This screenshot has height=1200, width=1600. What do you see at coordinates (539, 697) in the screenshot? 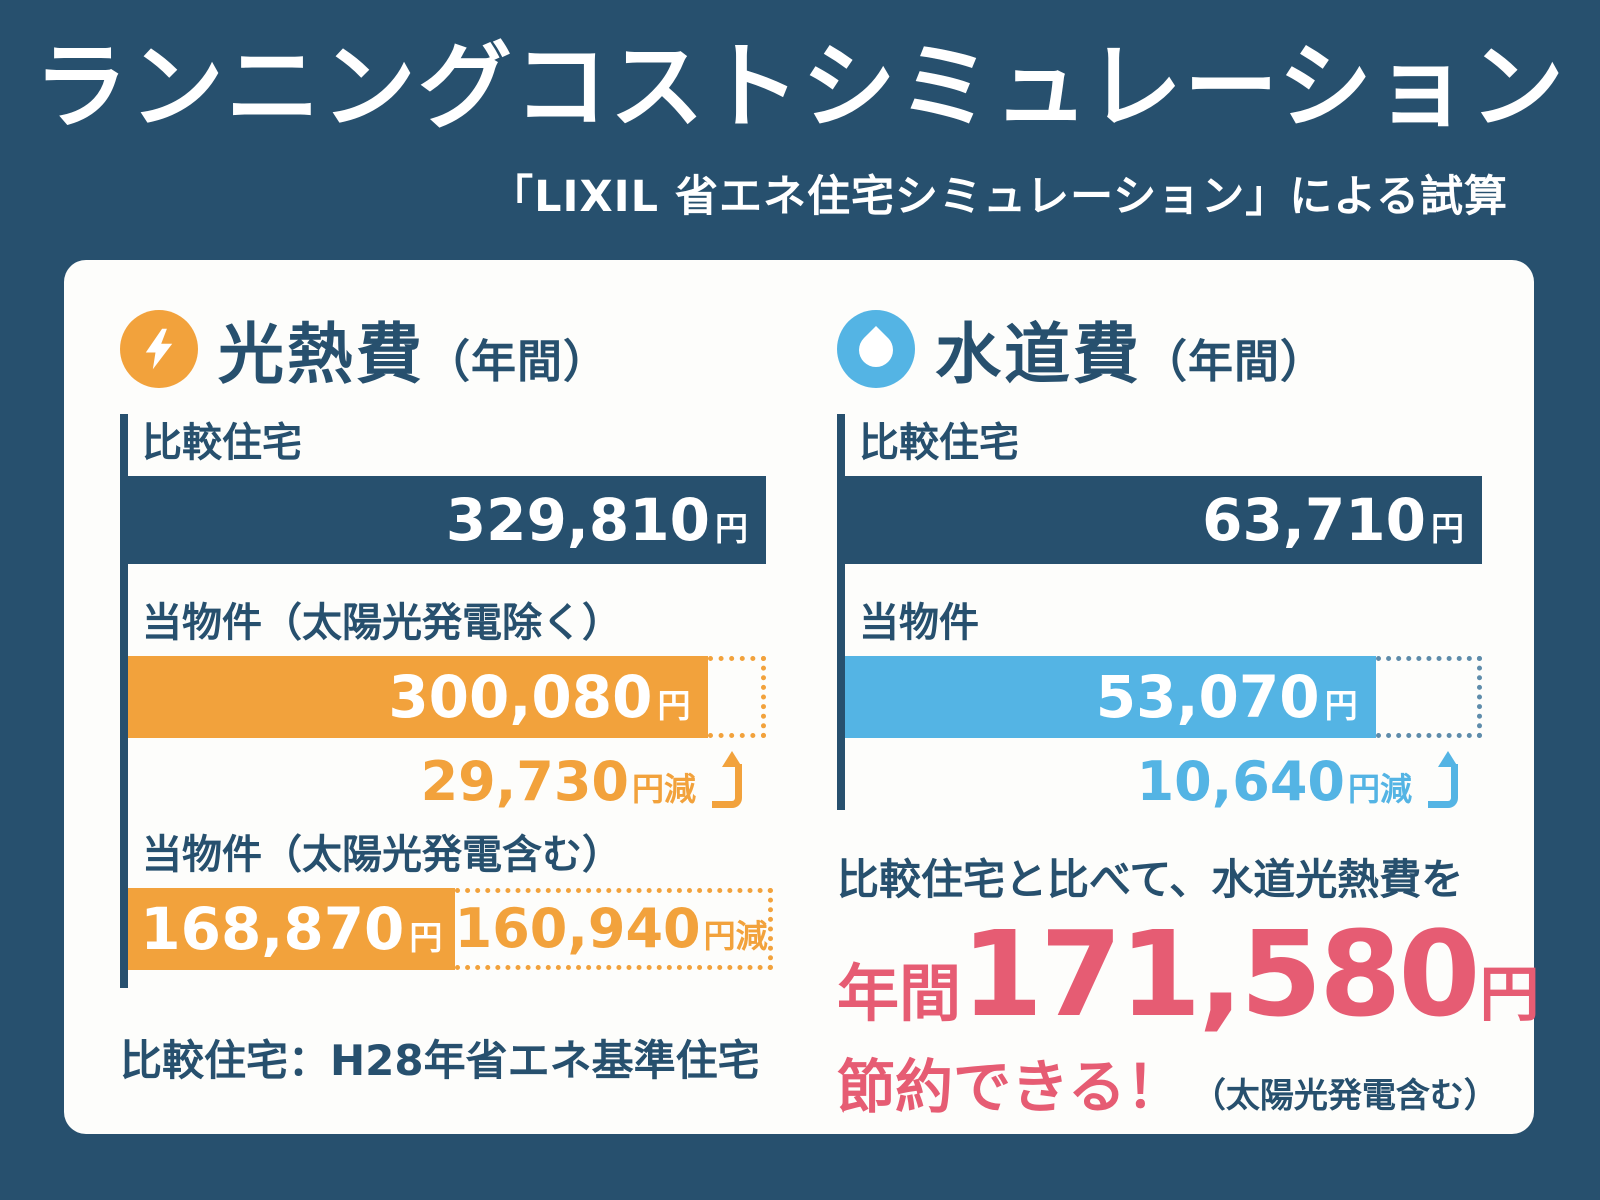
I see `bar-value: 300,080 円` at bounding box center [539, 697].